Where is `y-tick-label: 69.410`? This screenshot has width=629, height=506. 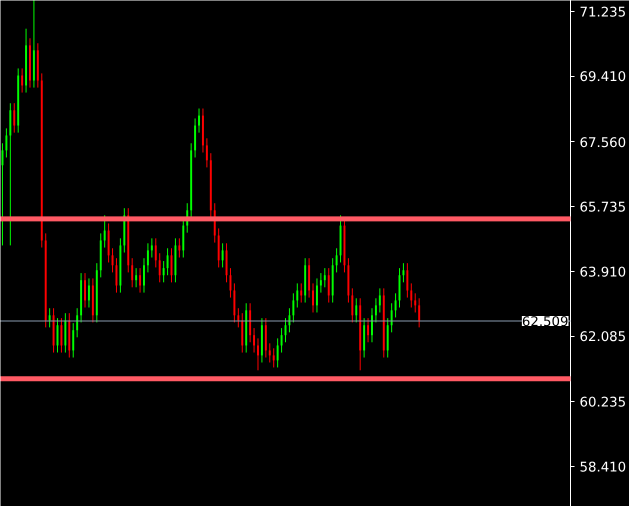 y-tick-label: 69.410 is located at coordinates (603, 78).